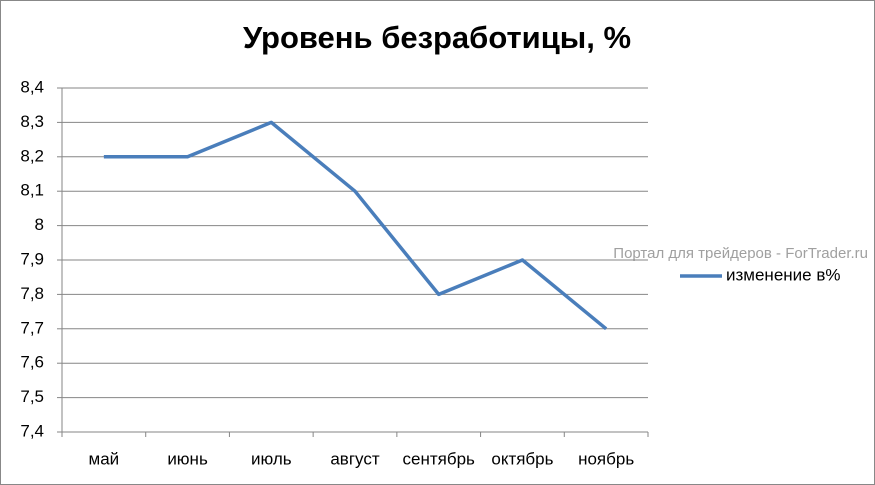 This screenshot has height=485, width=875. I want to click on y-tick-label: 7,4, so click(32, 430).